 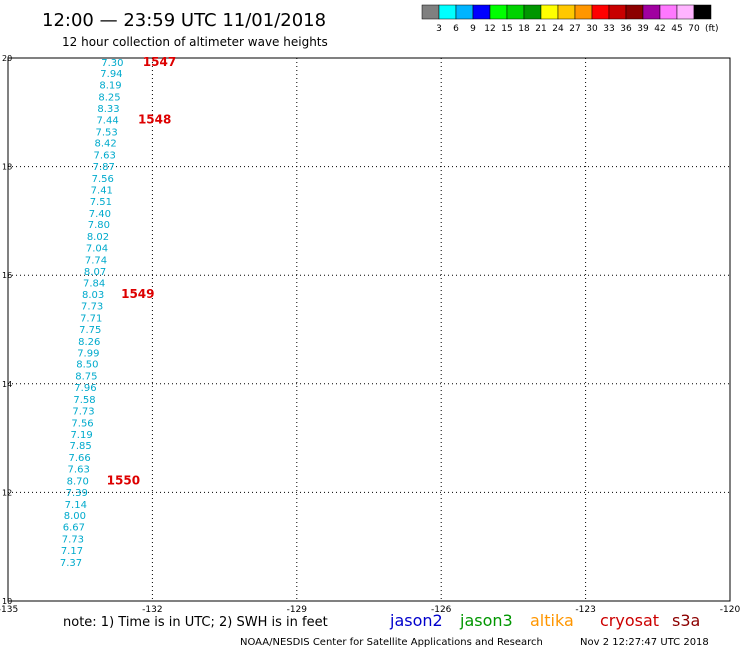 What do you see at coordinates (7, 58) in the screenshot?
I see `y-tick-label: 20` at bounding box center [7, 58].